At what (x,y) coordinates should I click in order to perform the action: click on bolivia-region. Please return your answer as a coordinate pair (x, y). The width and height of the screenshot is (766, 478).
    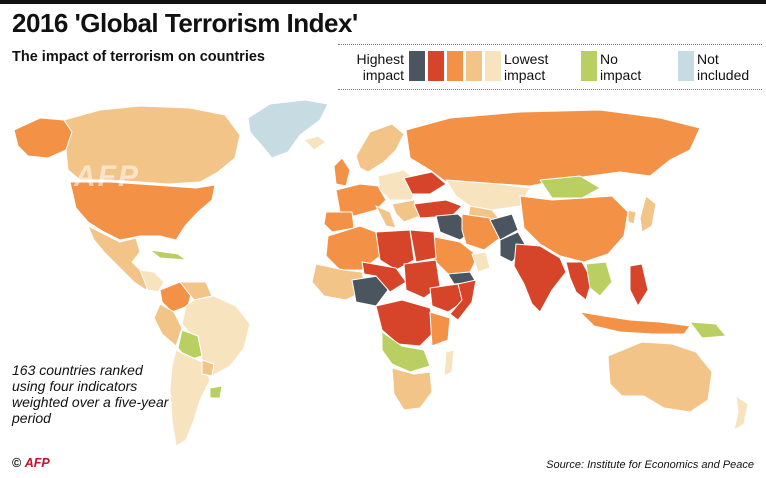
    Looking at the image, I should click on (190, 345).